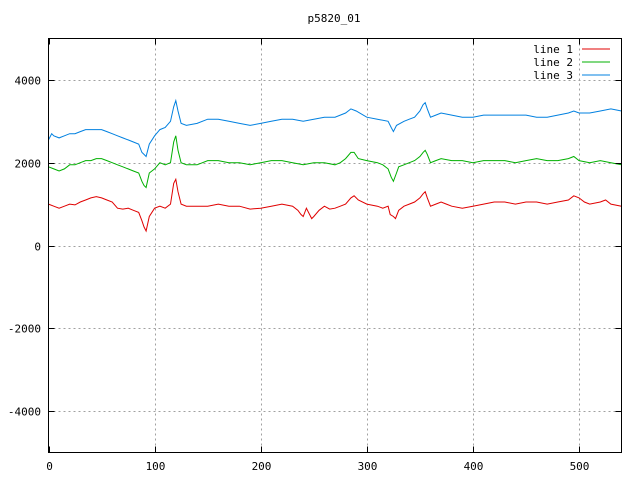 The image size is (640, 480). What do you see at coordinates (474, 466) in the screenshot?
I see `x-tick-label: 400` at bounding box center [474, 466].